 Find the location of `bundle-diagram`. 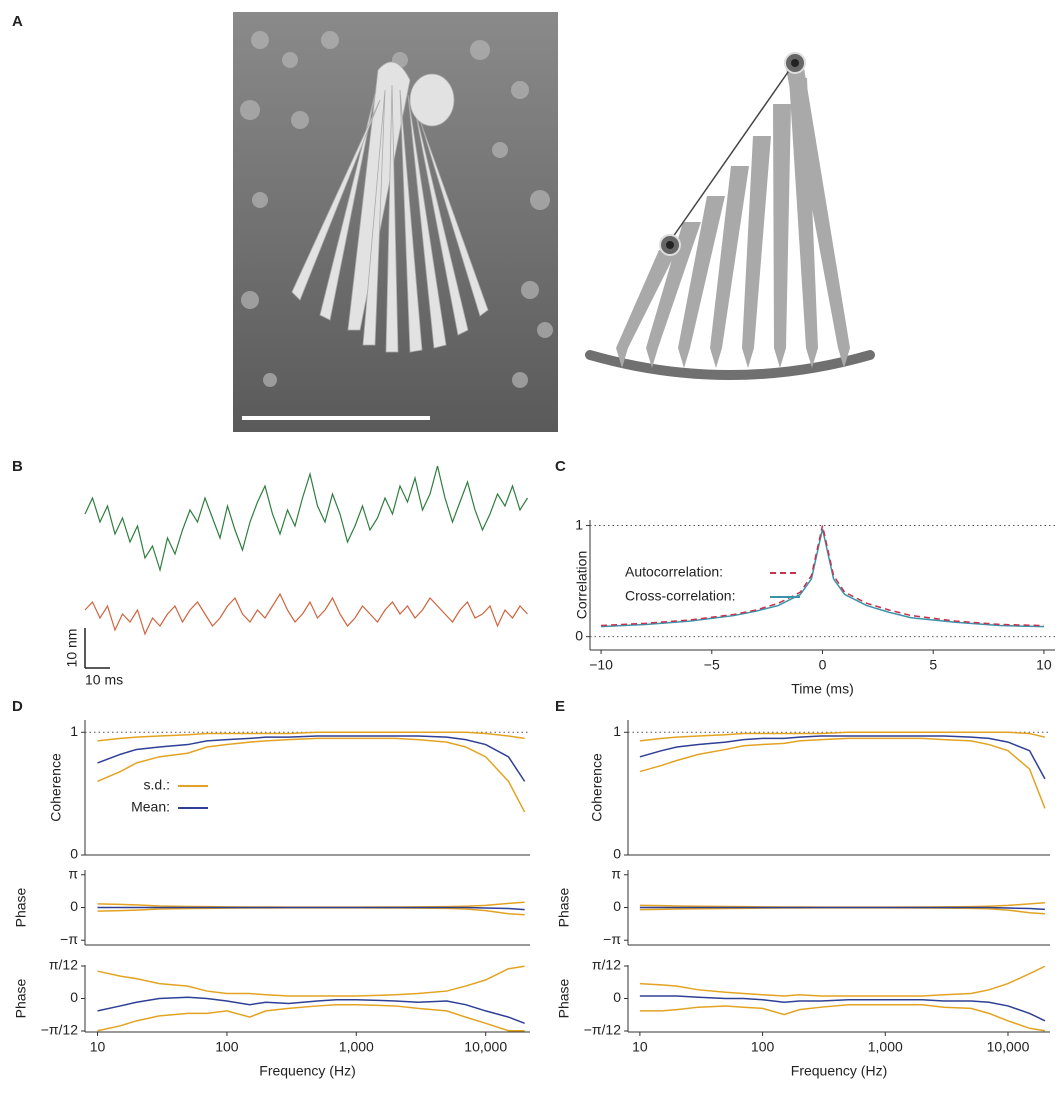

bundle-diagram is located at coordinates (730, 216).